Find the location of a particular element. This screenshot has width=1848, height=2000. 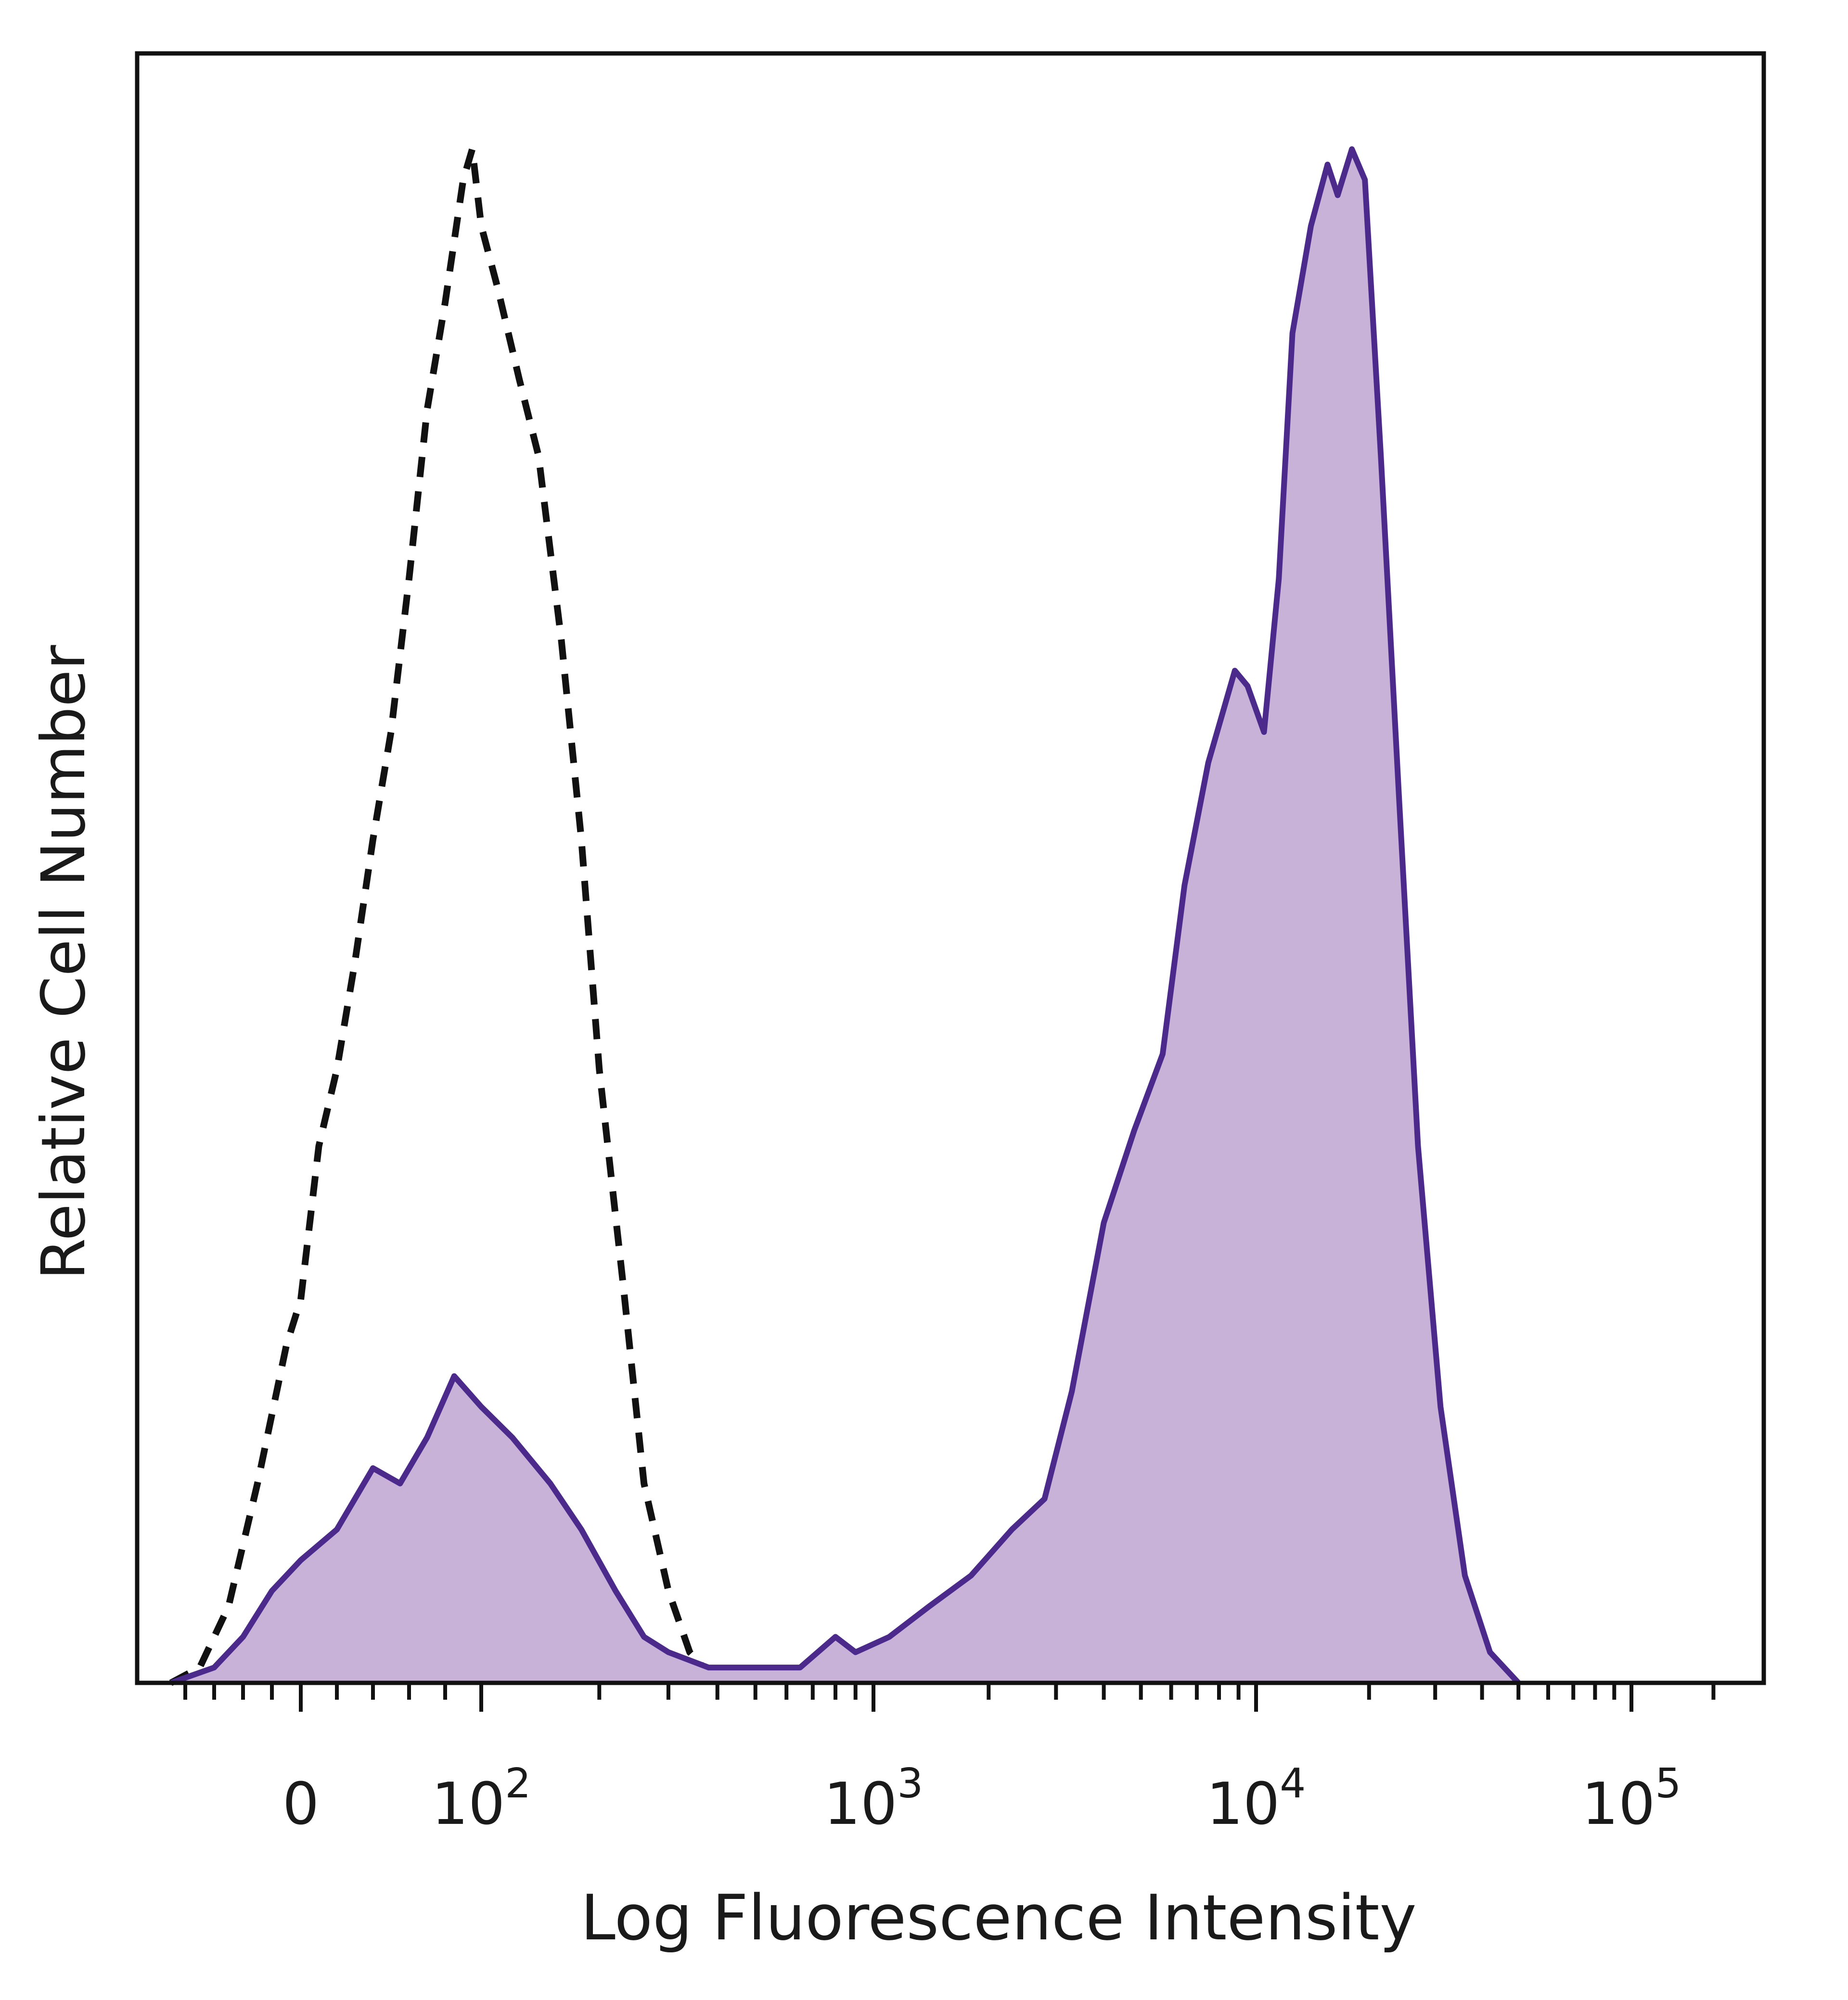

x-tick-label: 10² is located at coordinates (481, 1799).